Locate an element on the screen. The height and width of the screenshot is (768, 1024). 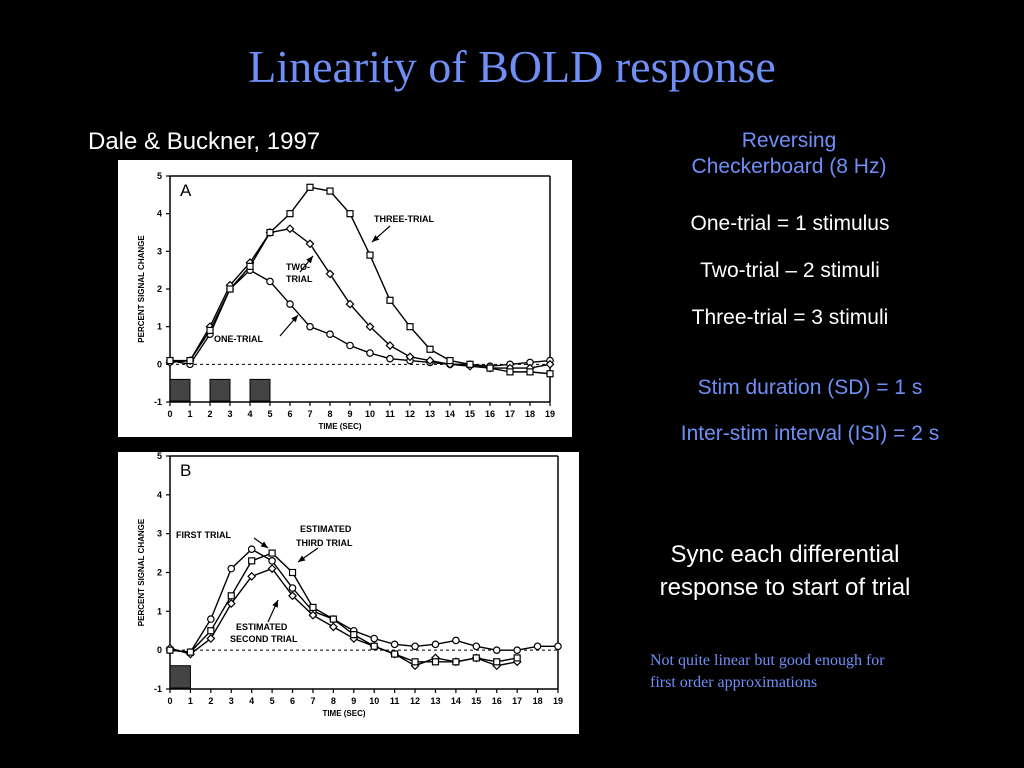
x-tick-label: 0 is located at coordinates (169, 414).